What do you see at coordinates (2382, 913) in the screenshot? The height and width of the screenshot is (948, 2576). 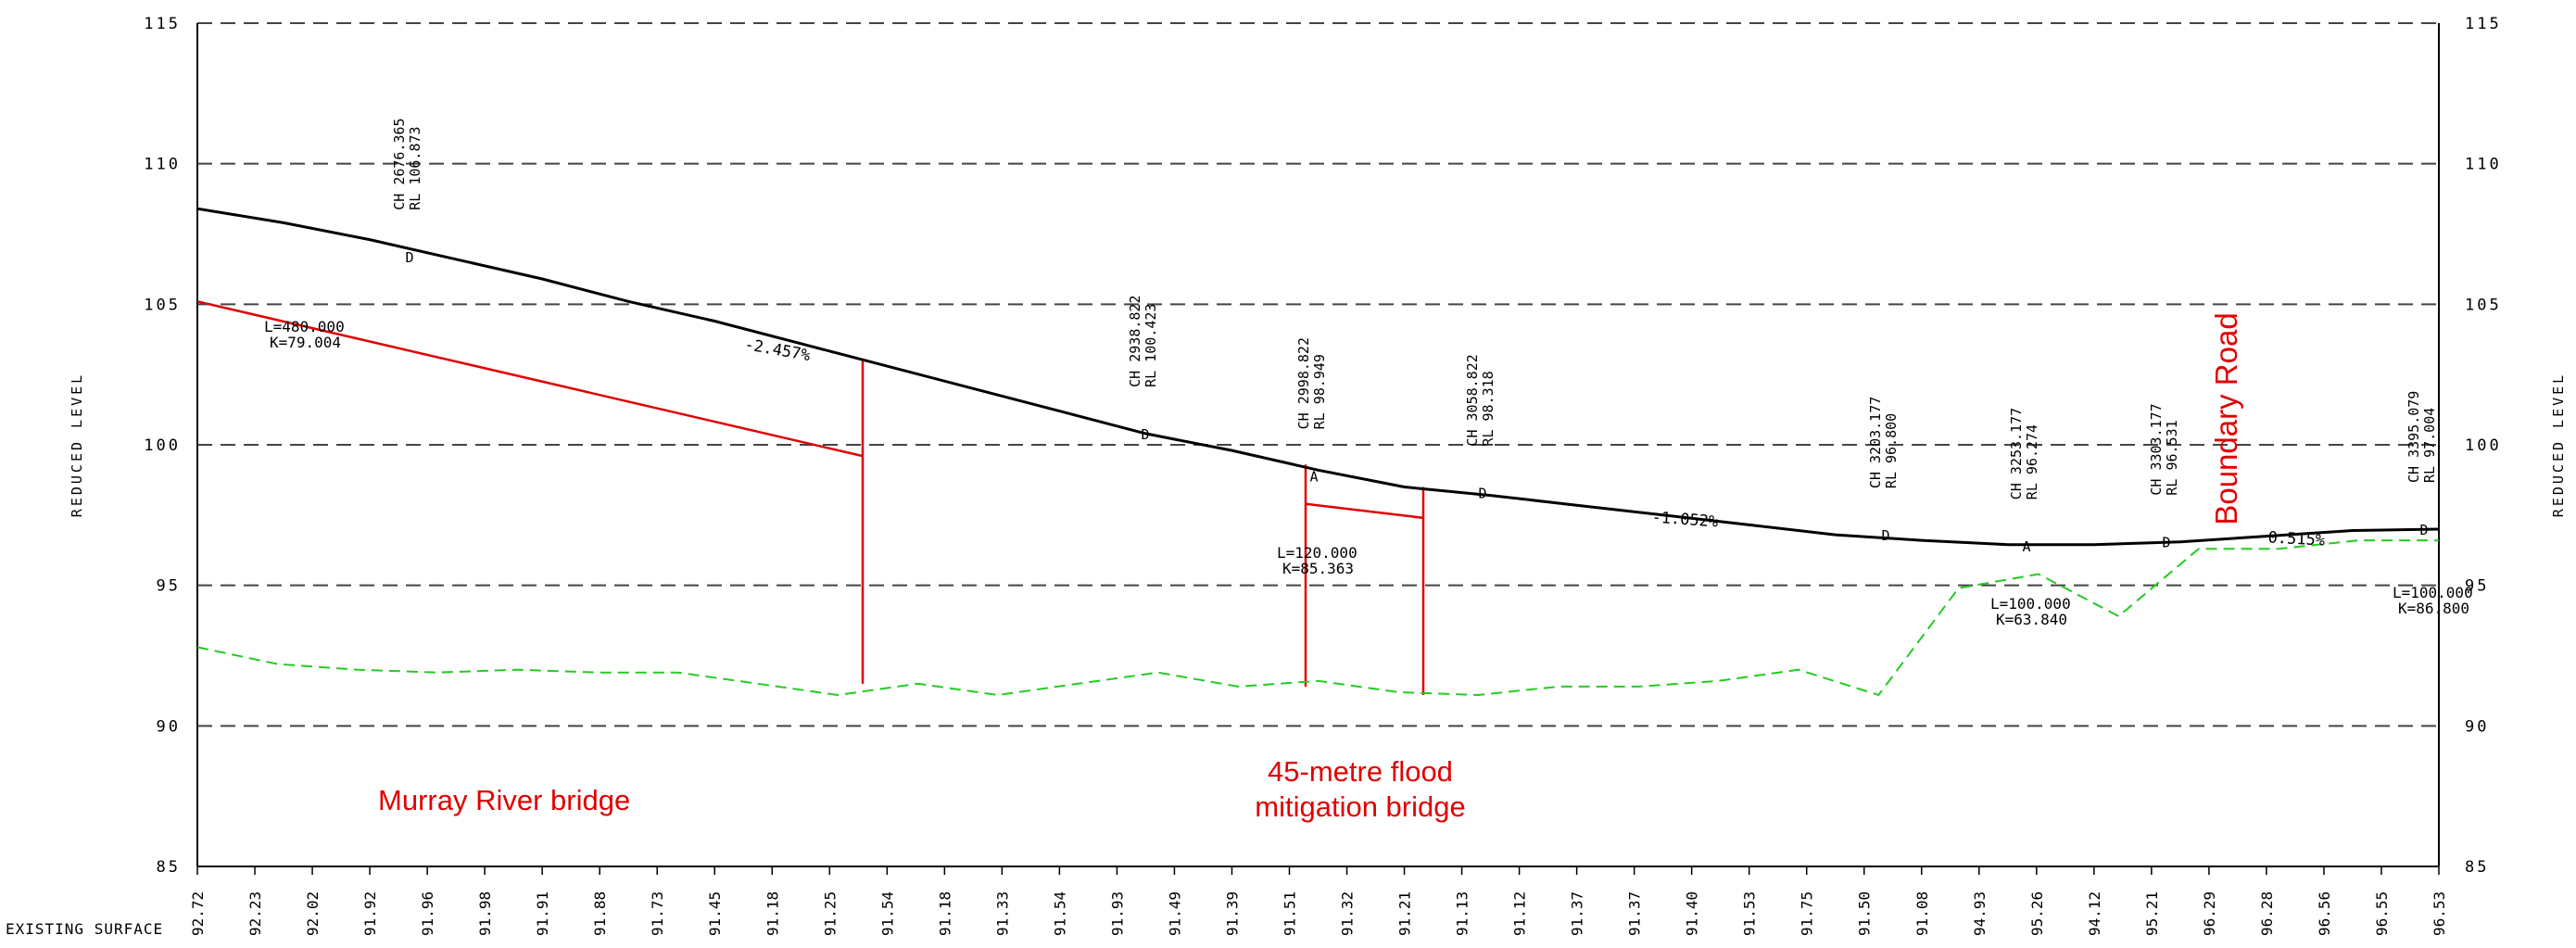 I see `existing-surface-label-38: 96.55` at bounding box center [2382, 913].